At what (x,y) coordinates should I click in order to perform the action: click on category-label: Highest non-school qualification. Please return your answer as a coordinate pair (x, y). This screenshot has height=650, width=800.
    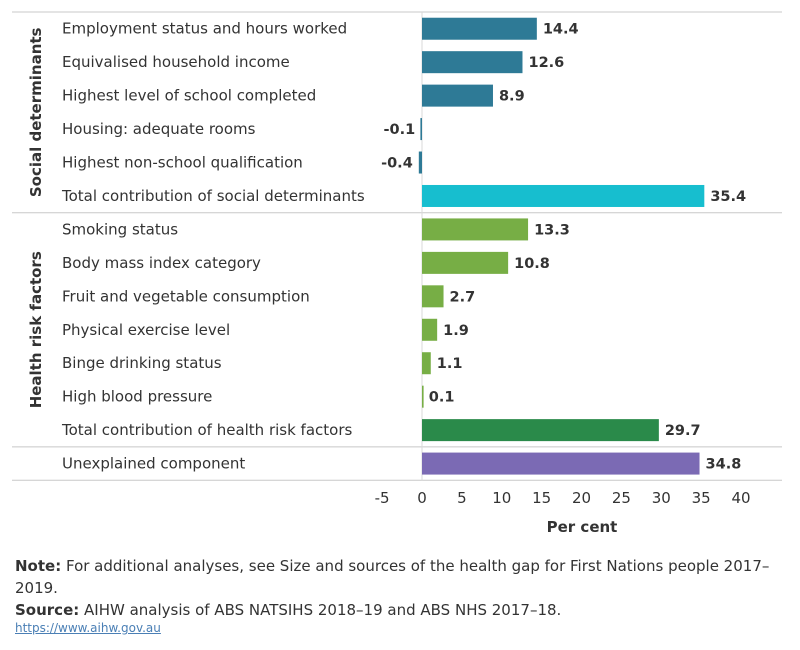
    Looking at the image, I should click on (182, 163).